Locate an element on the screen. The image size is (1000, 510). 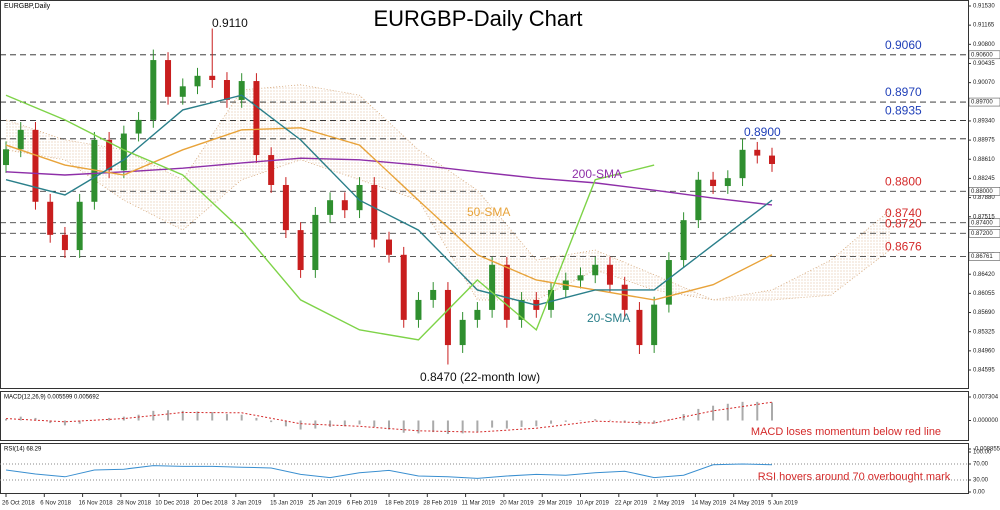
rsi-tick-label: 0.00 is located at coordinates (979, 493).